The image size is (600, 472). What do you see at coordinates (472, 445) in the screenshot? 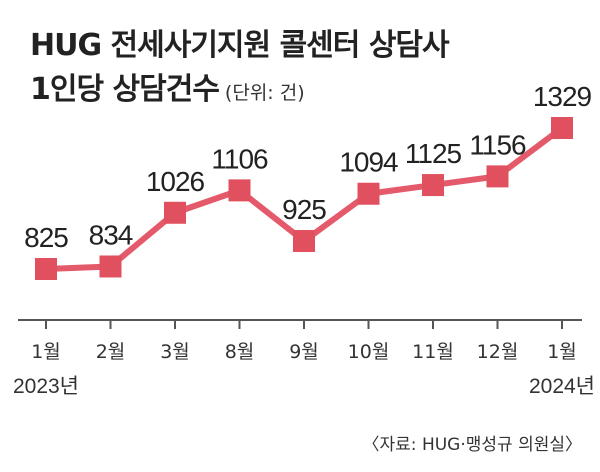
I see `source-note: 〈자료: HUG·맹성규 의원실〉` at bounding box center [472, 445].